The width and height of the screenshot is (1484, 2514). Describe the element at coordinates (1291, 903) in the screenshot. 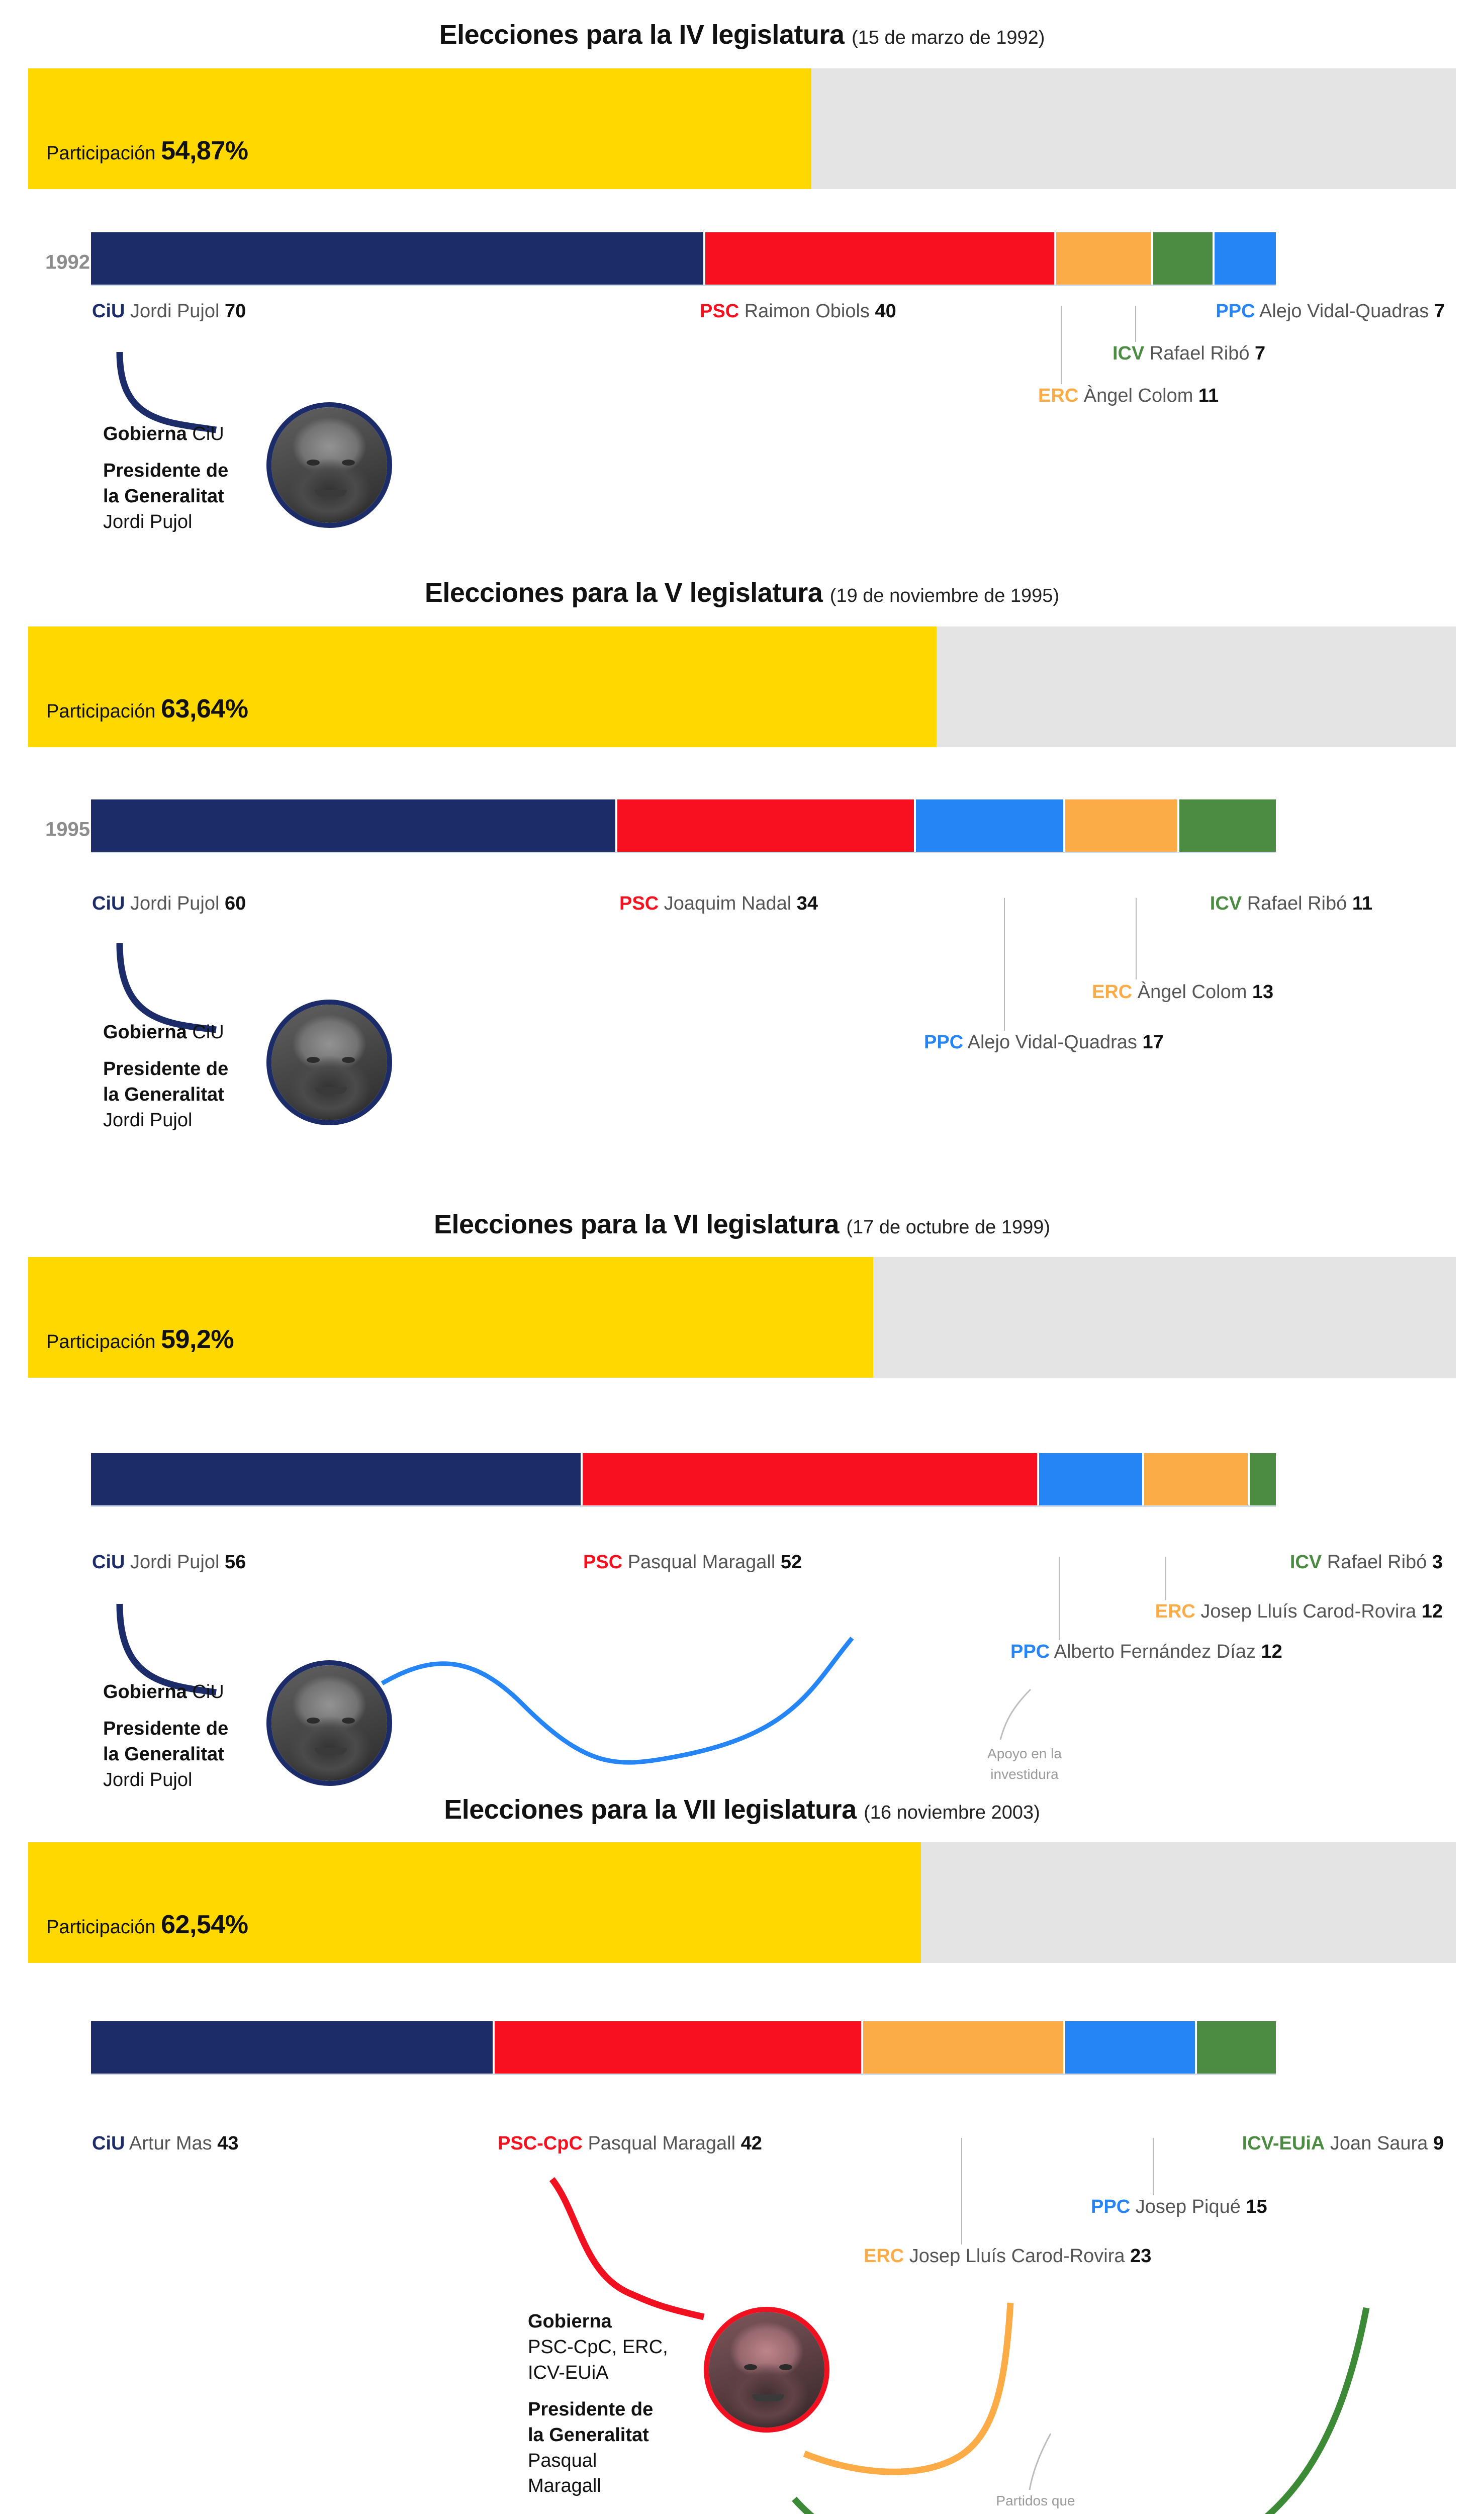

I see `party-label-icv: ICV Rafael Ribó 11` at that location.